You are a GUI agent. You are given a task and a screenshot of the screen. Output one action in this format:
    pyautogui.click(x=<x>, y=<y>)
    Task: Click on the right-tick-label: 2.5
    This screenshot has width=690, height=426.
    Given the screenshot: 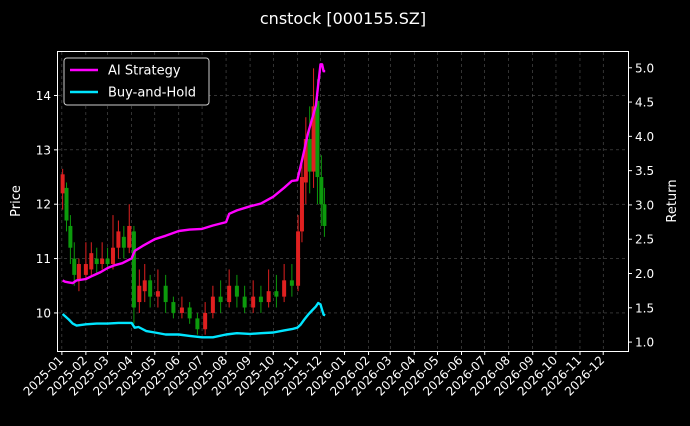 What is the action you would take?
    pyautogui.click(x=644, y=240)
    